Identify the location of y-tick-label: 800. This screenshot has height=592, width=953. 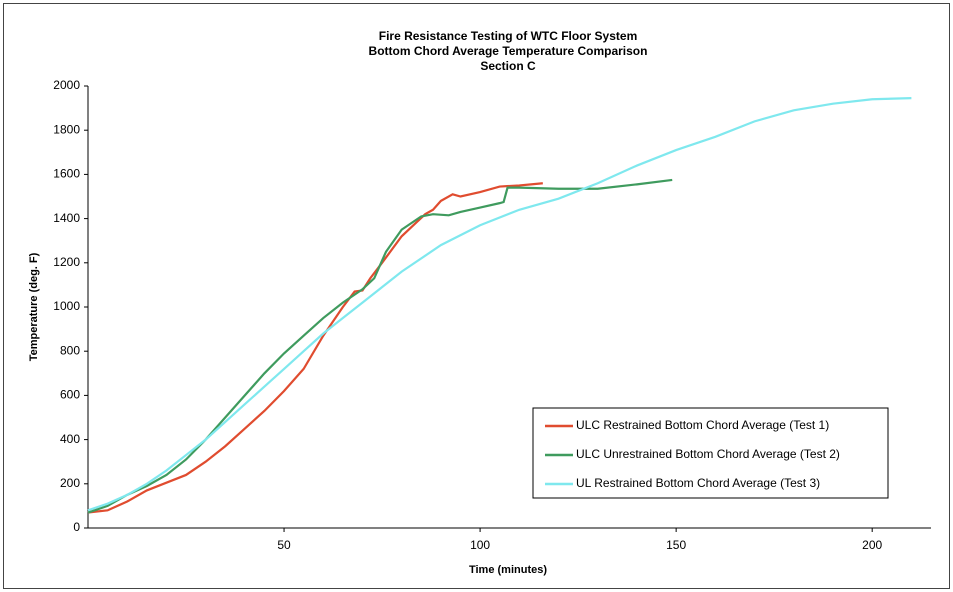
(70, 350).